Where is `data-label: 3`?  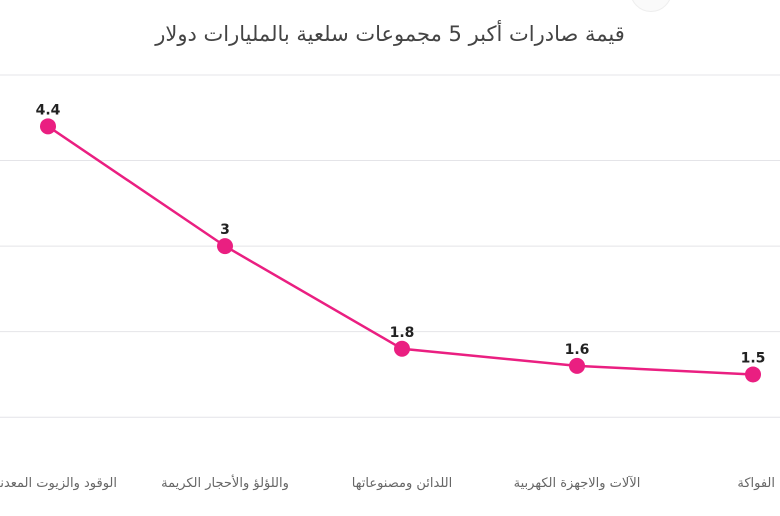 data-label: 3 is located at coordinates (225, 230).